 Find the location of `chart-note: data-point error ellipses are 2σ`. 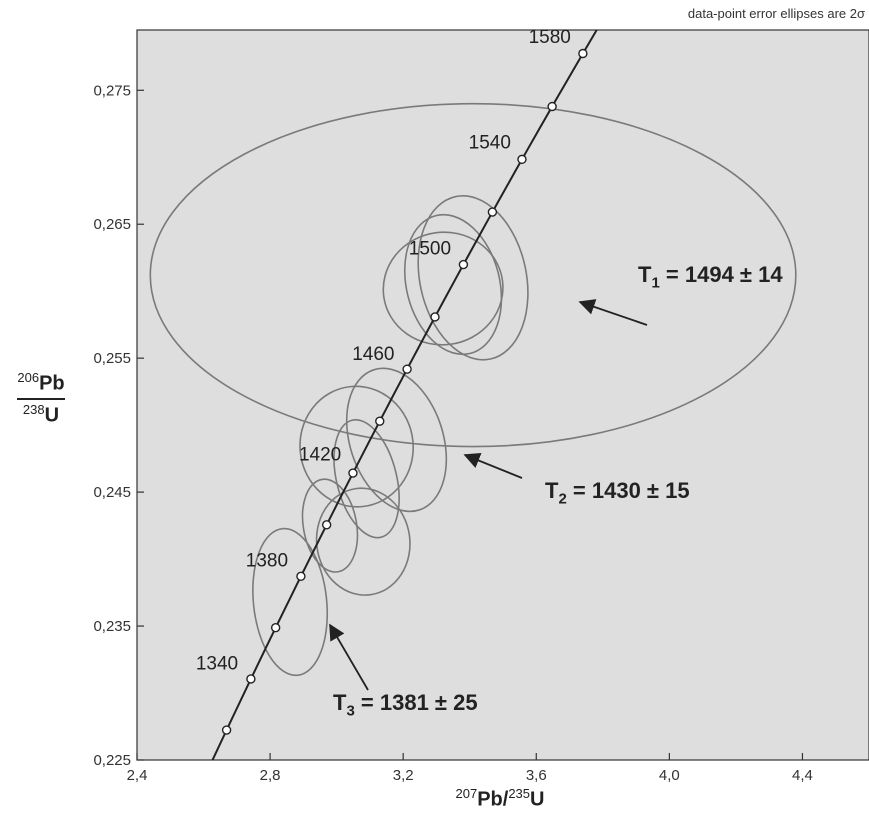

chart-note: data-point error ellipses are 2σ is located at coordinates (776, 13).